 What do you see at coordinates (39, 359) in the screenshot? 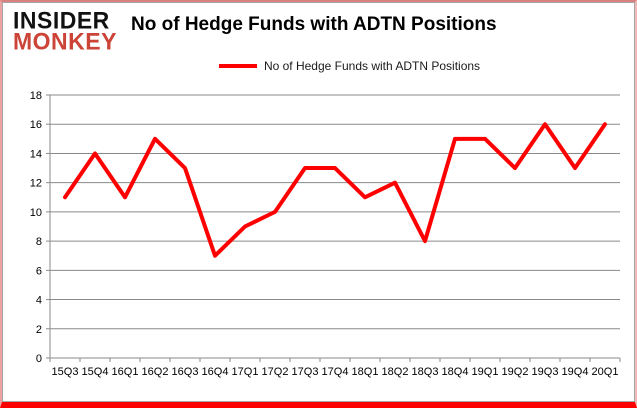
I see `y-tick-label: 0` at bounding box center [39, 359].